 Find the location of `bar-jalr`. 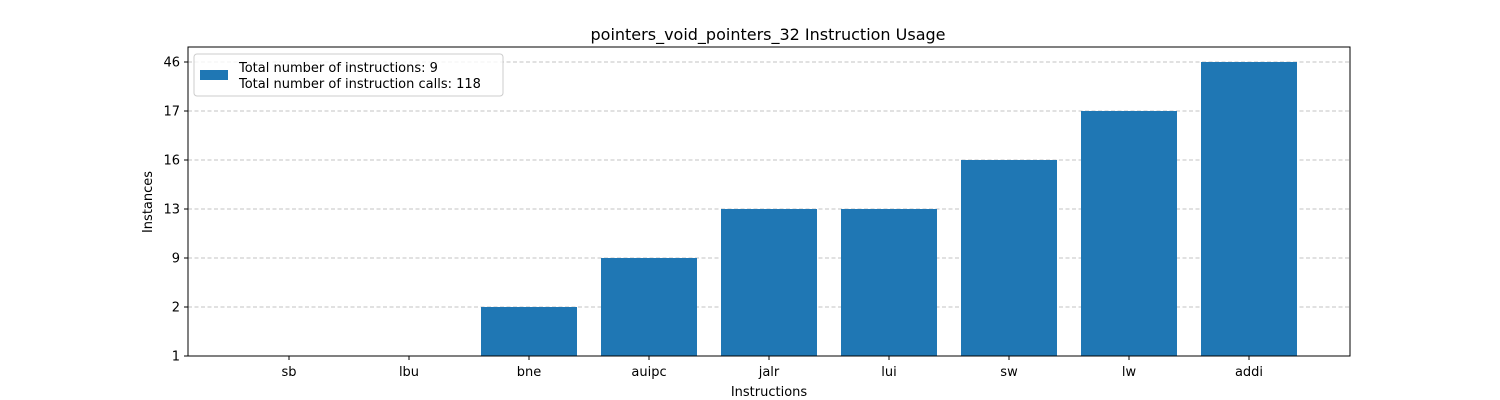

bar-jalr is located at coordinates (769, 282).